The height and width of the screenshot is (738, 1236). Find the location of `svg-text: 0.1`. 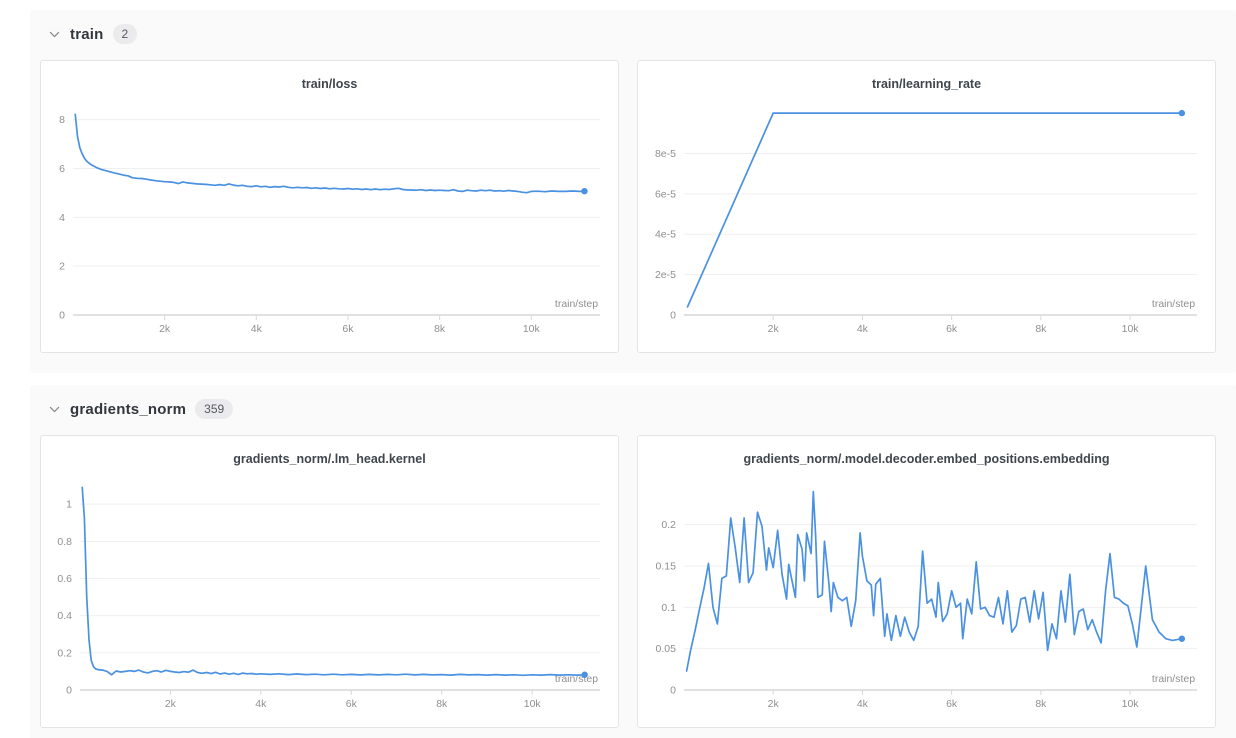

svg-text: 0.1 is located at coordinates (668, 608).